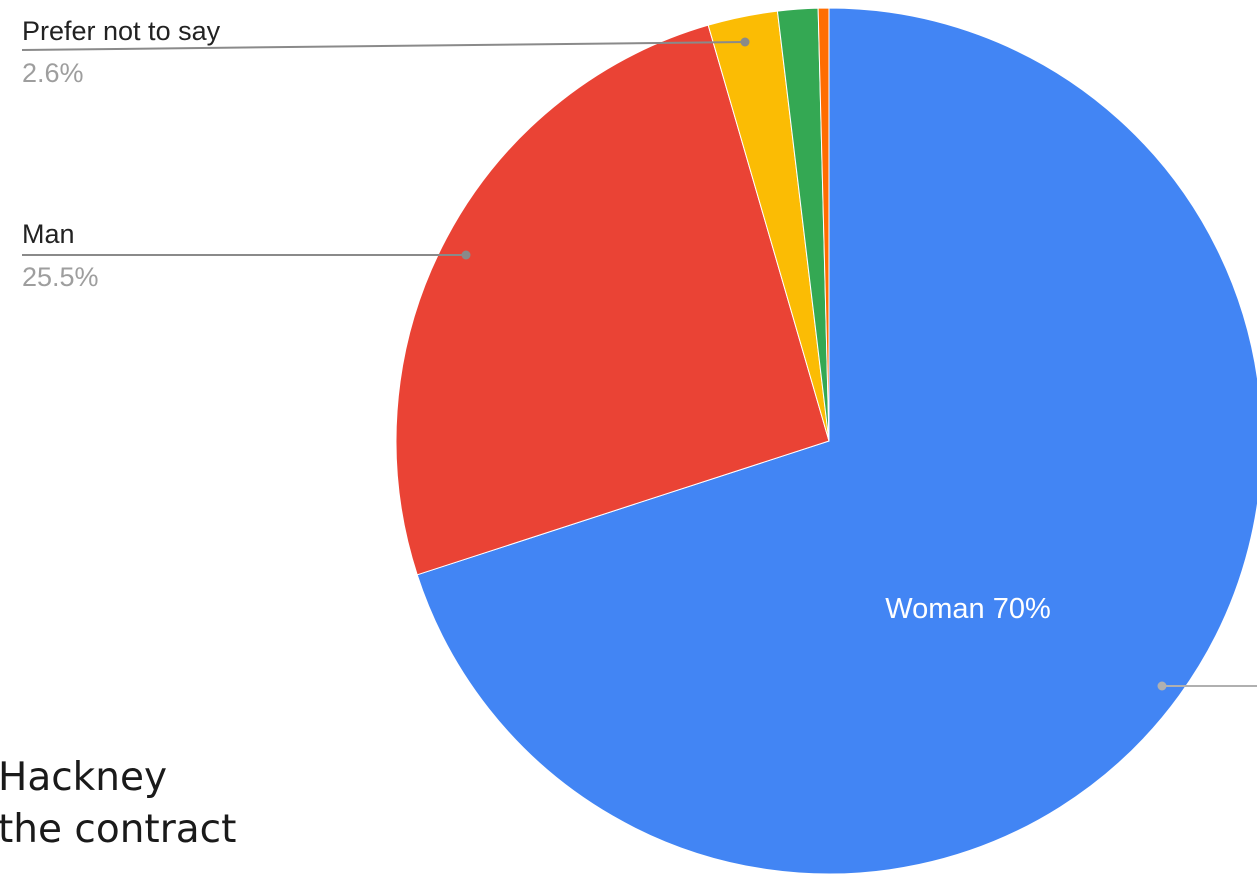 The height and width of the screenshot is (881, 1257). Describe the element at coordinates (745, 42) in the screenshot. I see `leader-dot-prefer-not-to-say` at that location.